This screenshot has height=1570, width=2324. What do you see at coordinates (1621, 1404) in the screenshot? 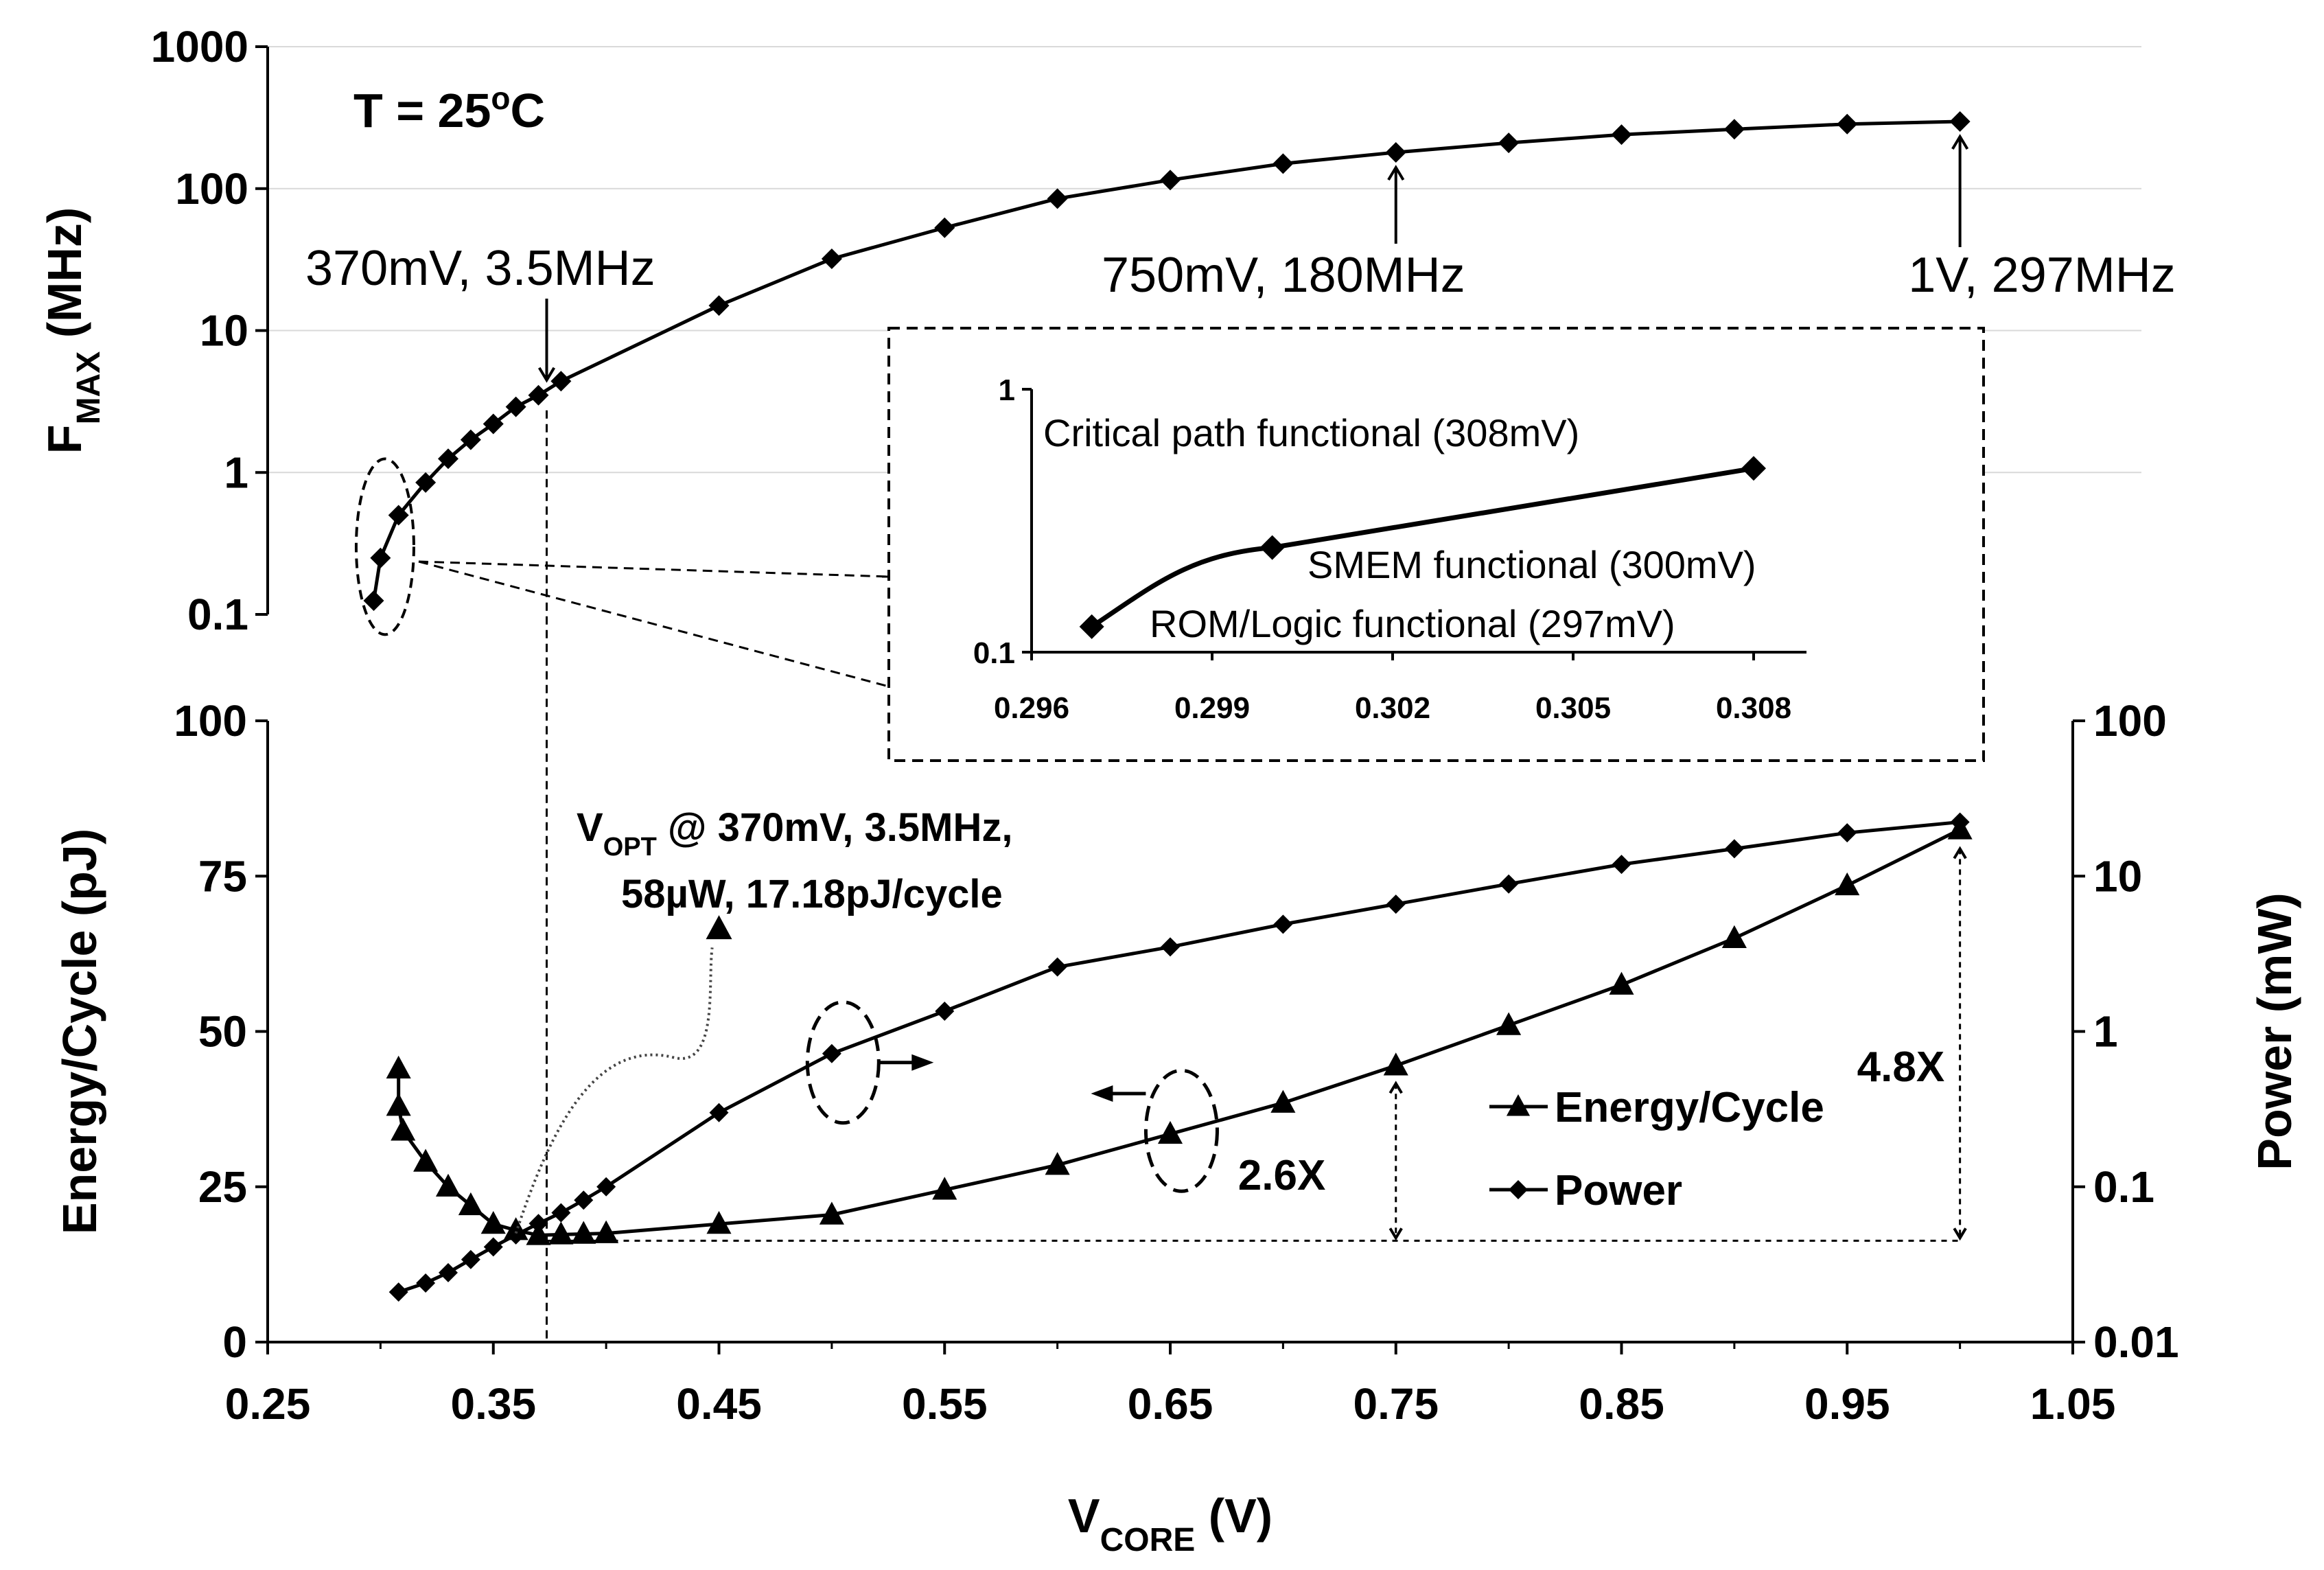
I see `xtick-label: 0.85` at bounding box center [1621, 1404].